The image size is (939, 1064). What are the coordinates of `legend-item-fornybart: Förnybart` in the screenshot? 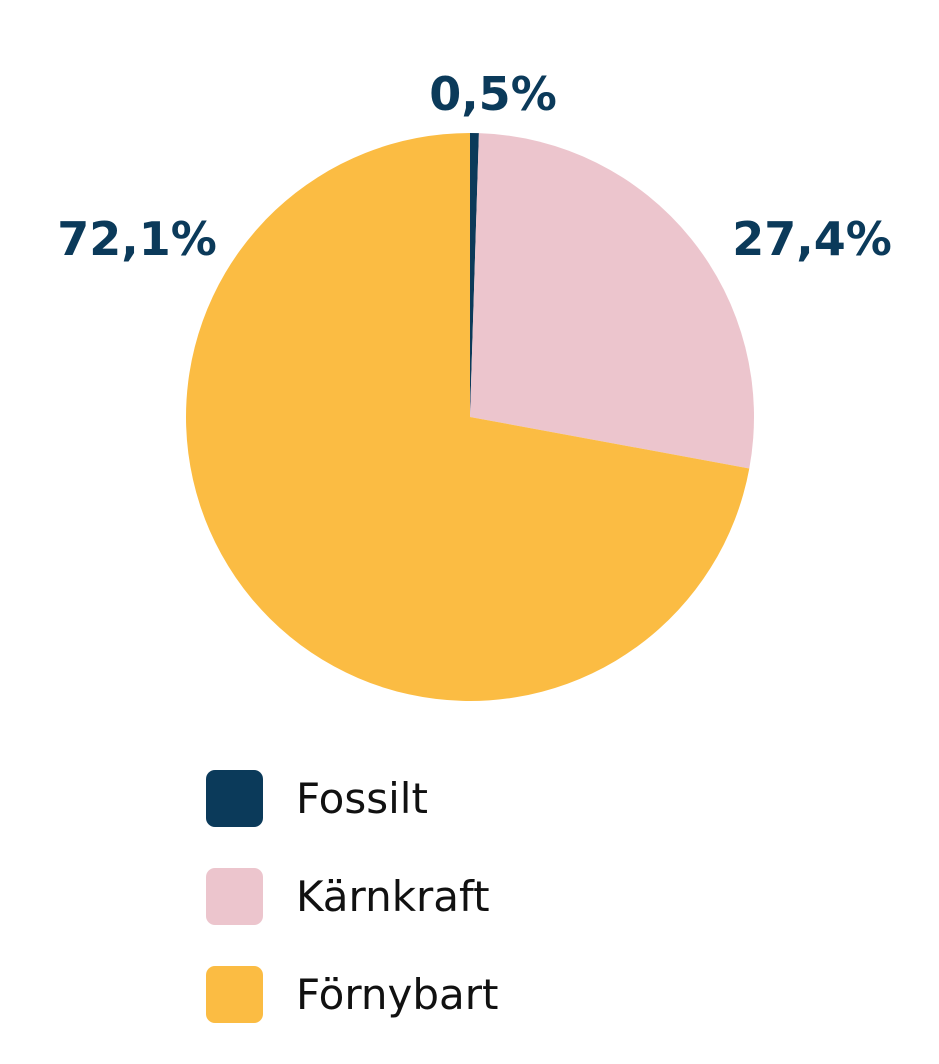 It's located at (456, 994).